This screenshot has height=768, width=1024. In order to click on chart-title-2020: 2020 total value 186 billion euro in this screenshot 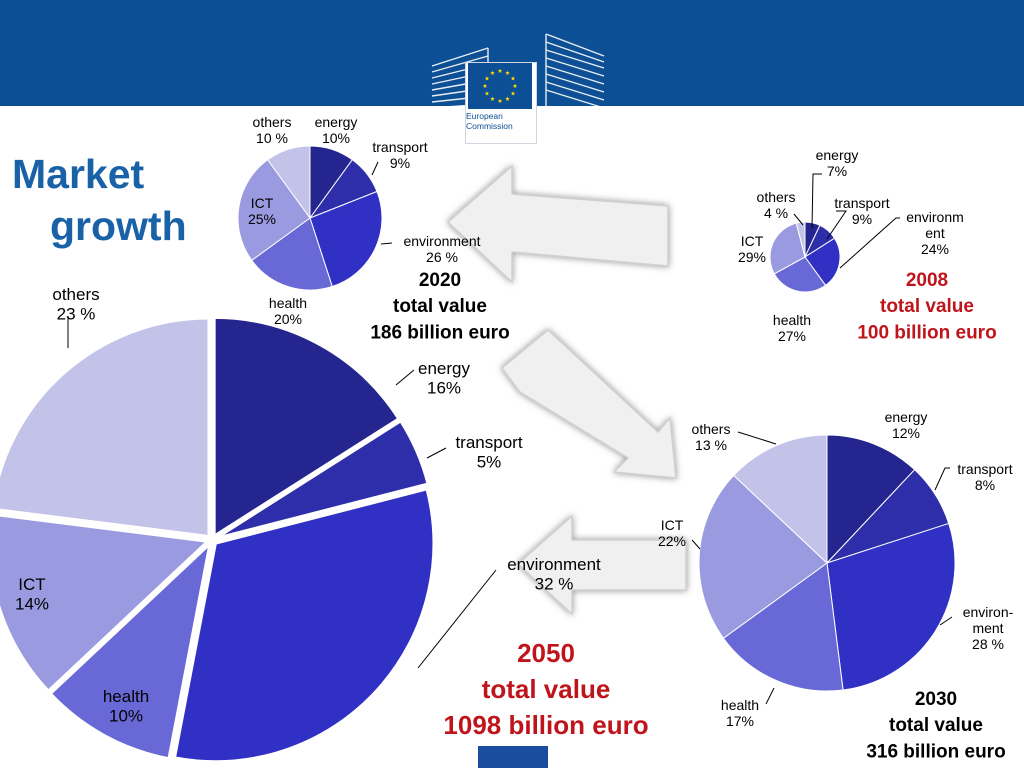, I will do `click(439, 306)`.